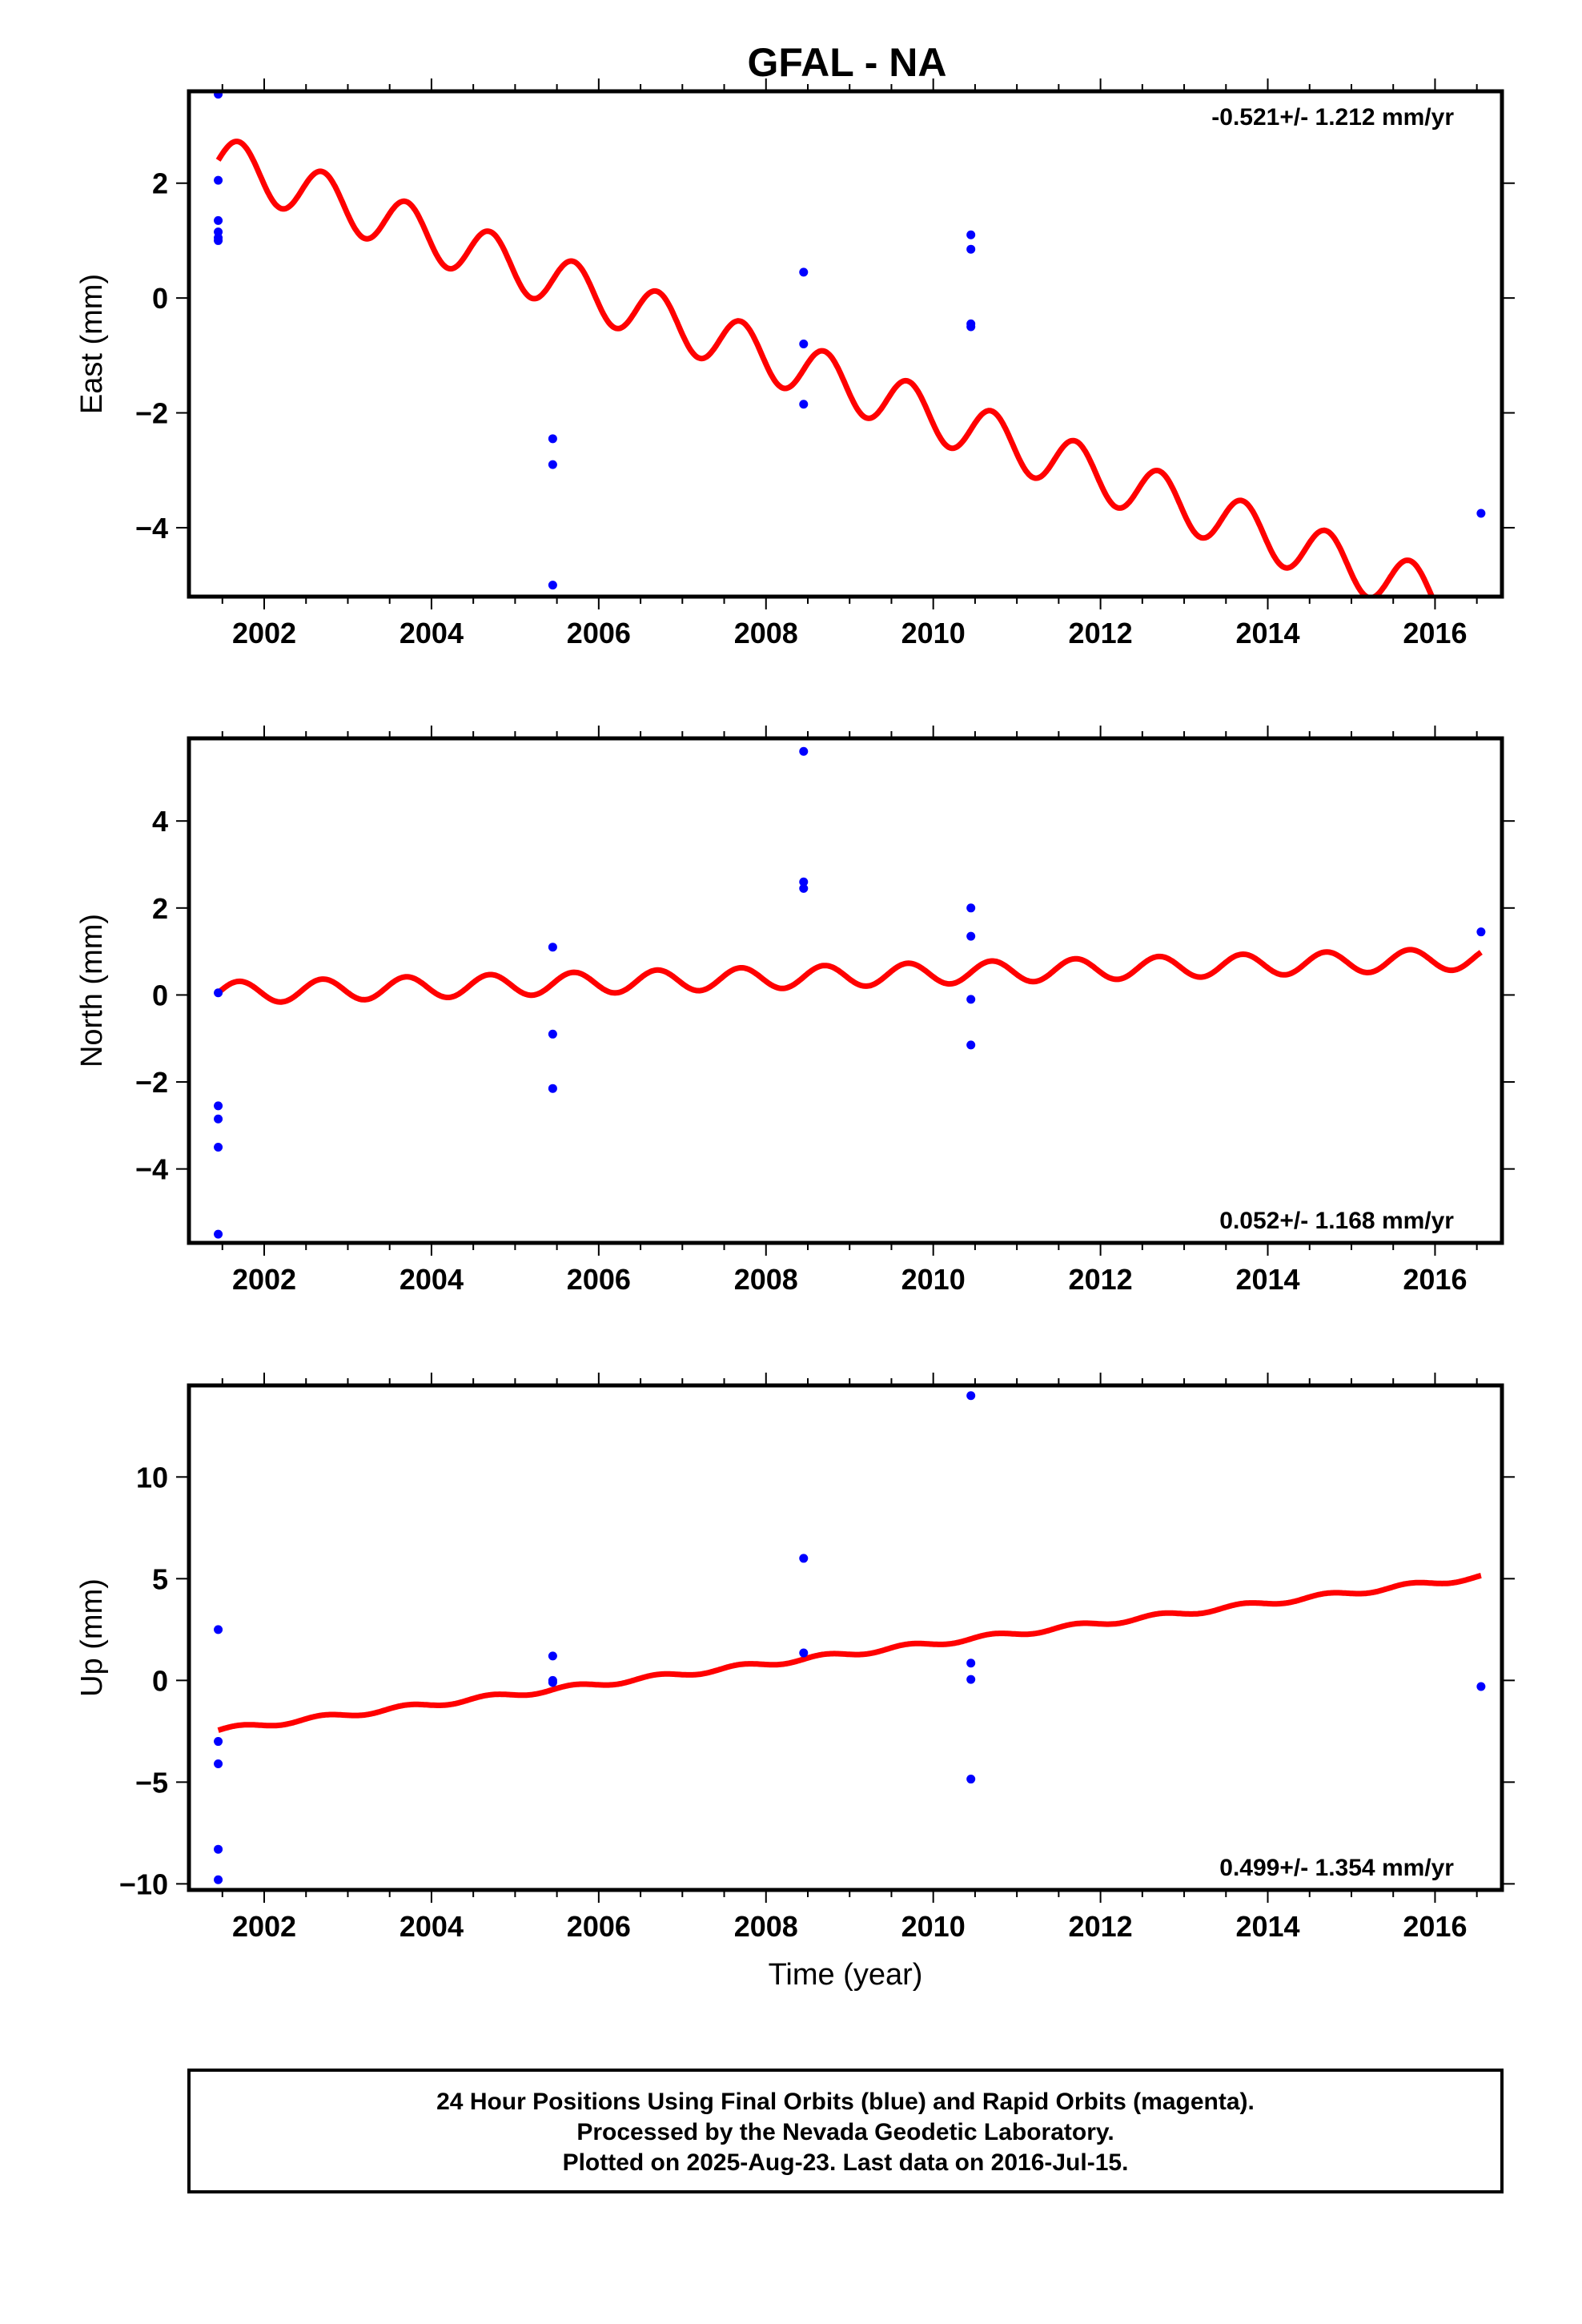 This screenshot has width=1582, height=2324. I want to click on y-axis-label: Up (mm), so click(92, 1637).